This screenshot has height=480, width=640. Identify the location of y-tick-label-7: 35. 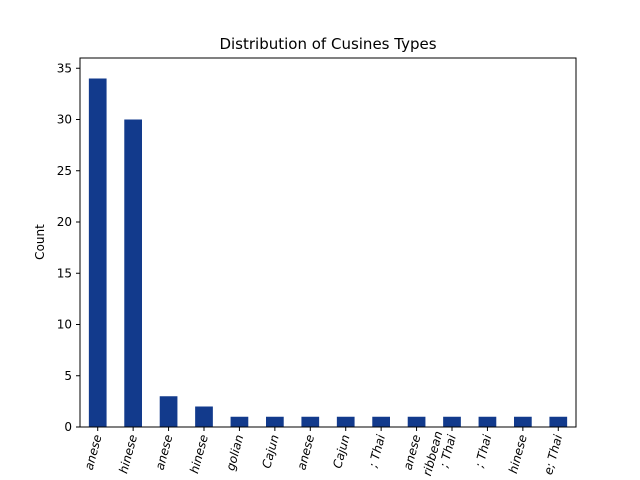
(64, 68).